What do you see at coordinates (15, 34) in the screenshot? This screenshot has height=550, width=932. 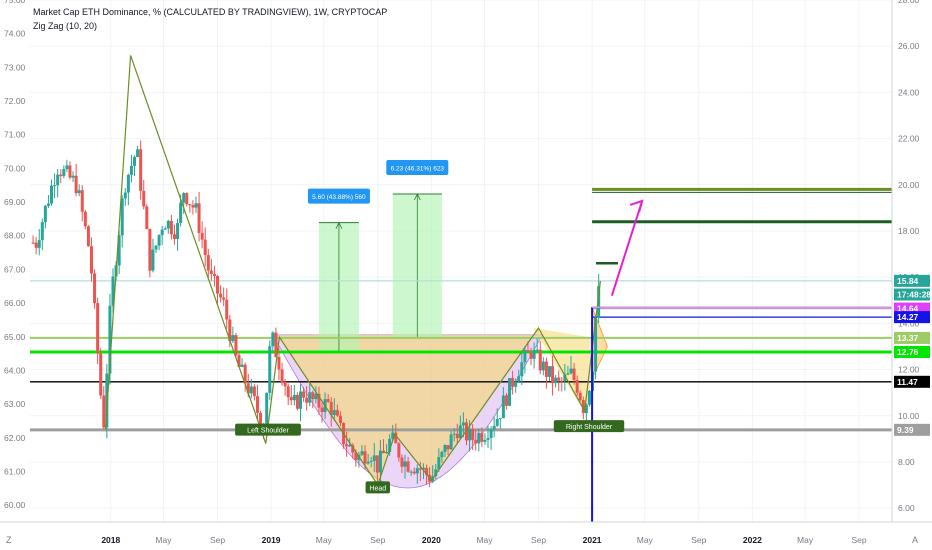 I see `left-tick-label: 74.00` at bounding box center [15, 34].